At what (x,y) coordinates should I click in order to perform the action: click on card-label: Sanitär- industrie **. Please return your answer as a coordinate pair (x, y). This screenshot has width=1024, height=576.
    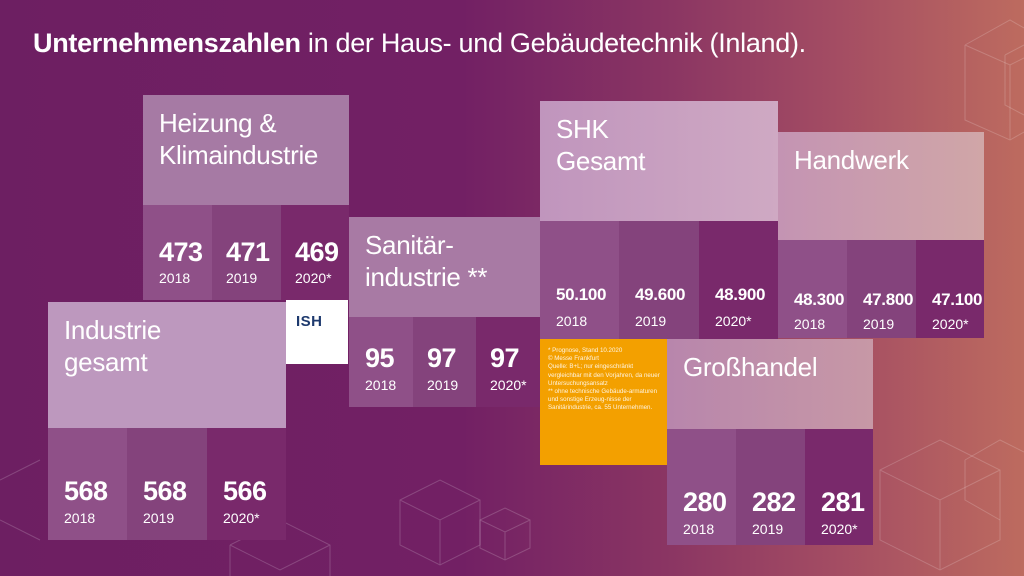
    Looking at the image, I should click on (426, 261).